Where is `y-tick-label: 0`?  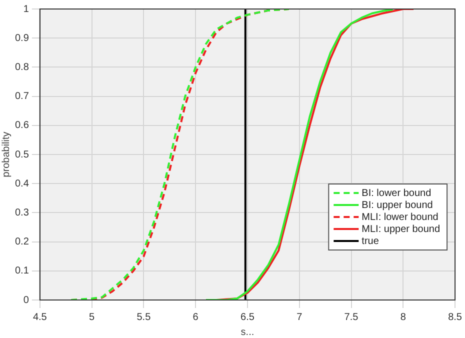 y-tick-label: 0 is located at coordinates (26, 300).